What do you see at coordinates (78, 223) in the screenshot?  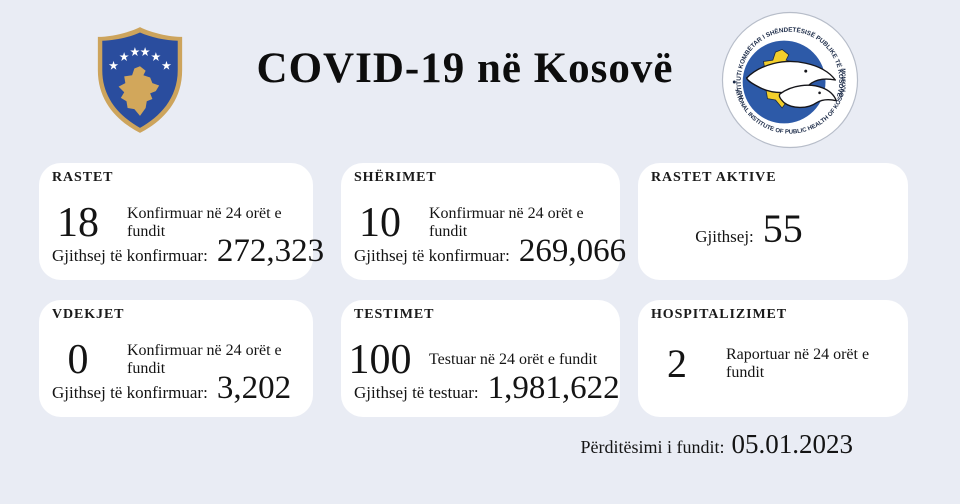 I see `daily-value: 18` at bounding box center [78, 223].